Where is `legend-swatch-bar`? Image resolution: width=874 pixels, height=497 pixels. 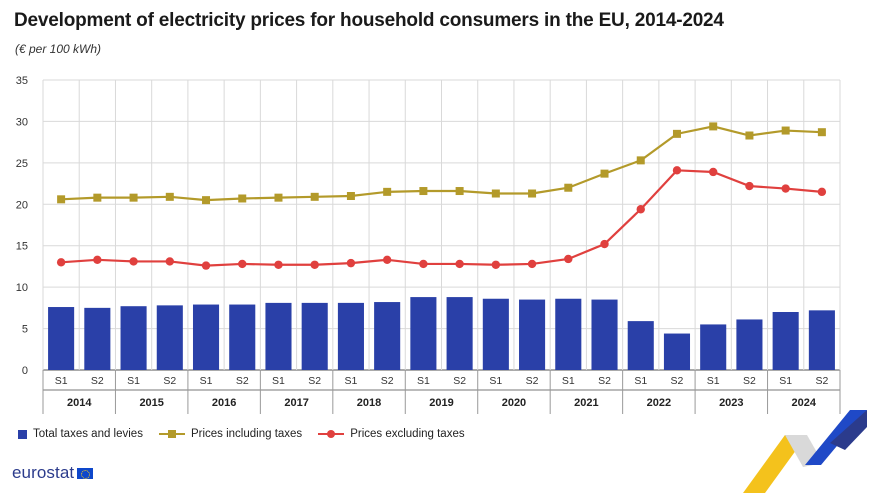 legend-swatch-bar is located at coordinates (22, 434).